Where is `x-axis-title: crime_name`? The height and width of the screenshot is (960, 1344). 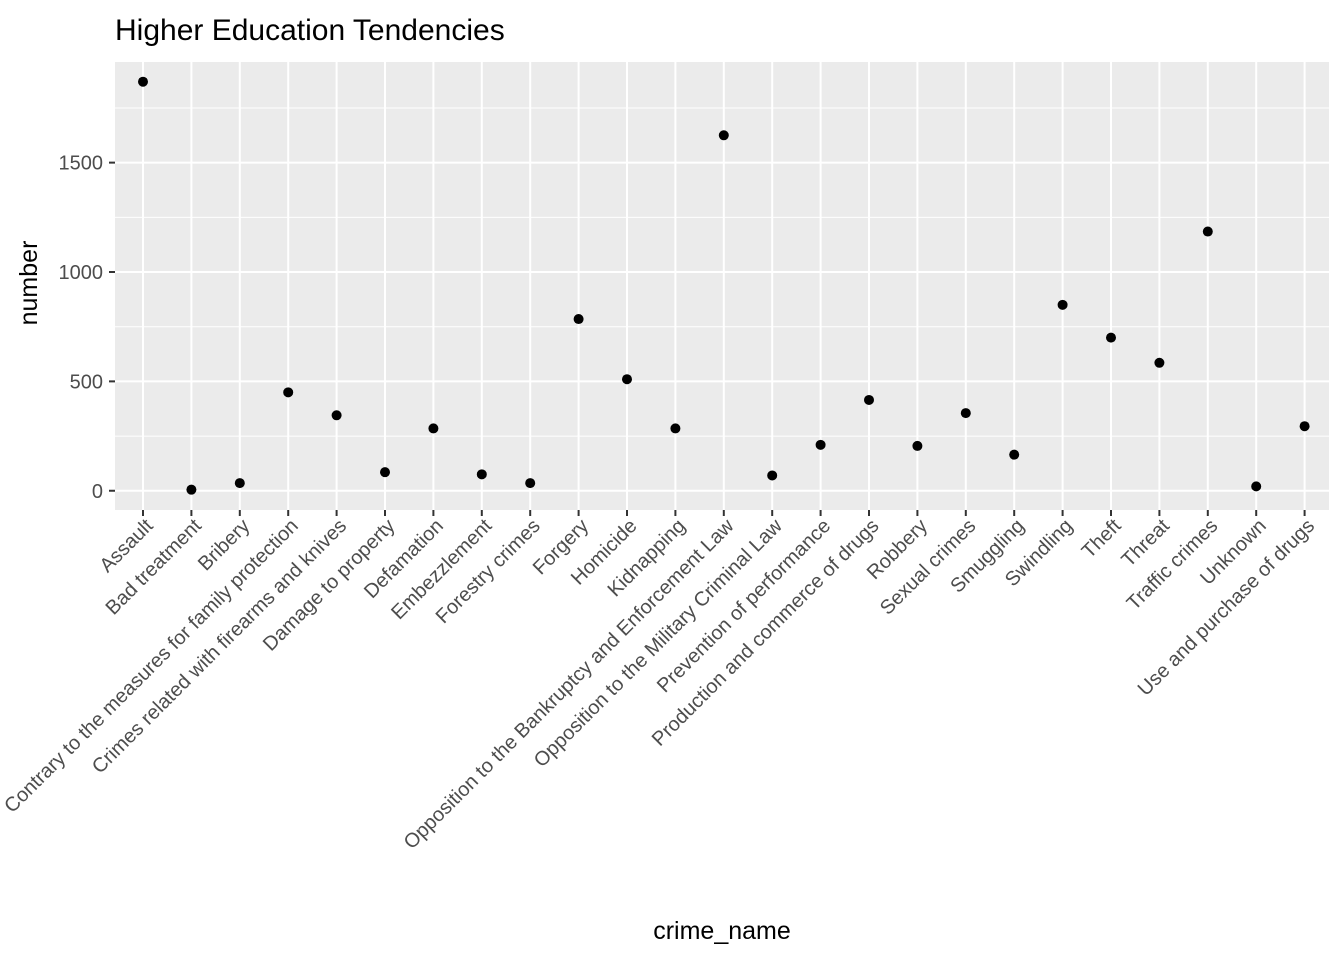 x-axis-title: crime_name is located at coordinates (722, 931).